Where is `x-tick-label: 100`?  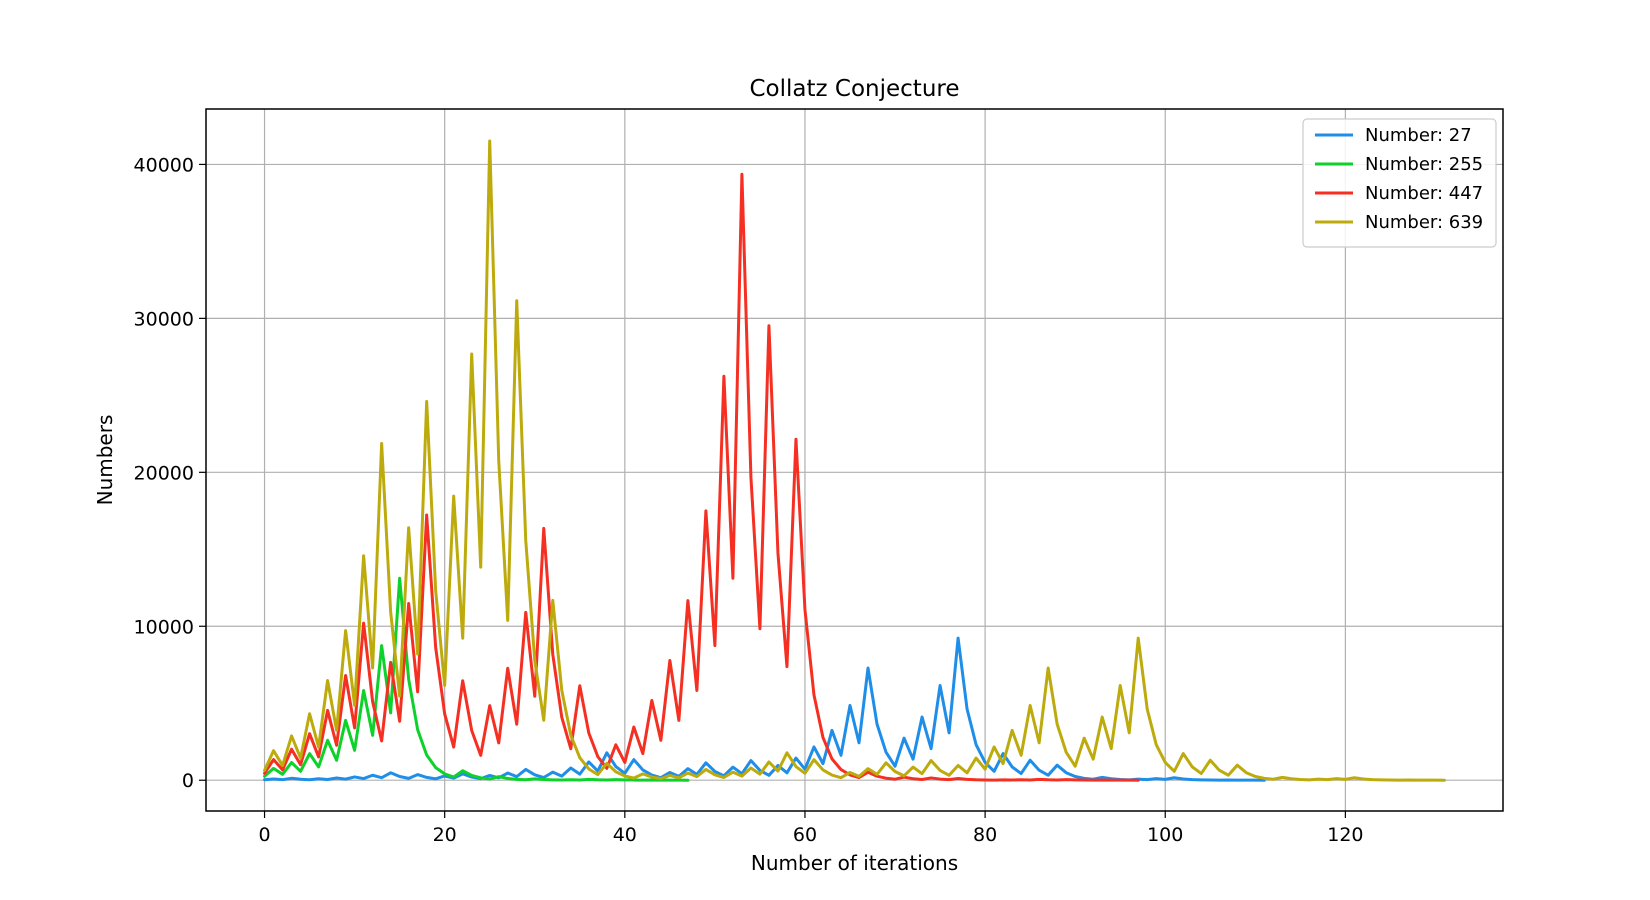 x-tick-label: 100 is located at coordinates (1165, 835).